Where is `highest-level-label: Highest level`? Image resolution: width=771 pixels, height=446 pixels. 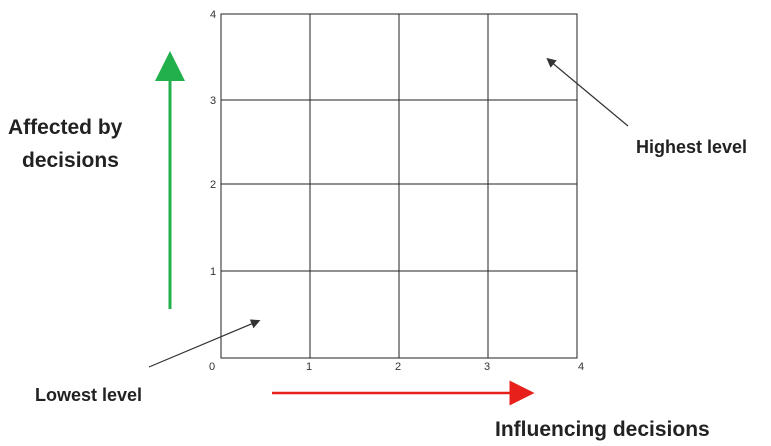 highest-level-label: Highest level is located at coordinates (691, 147).